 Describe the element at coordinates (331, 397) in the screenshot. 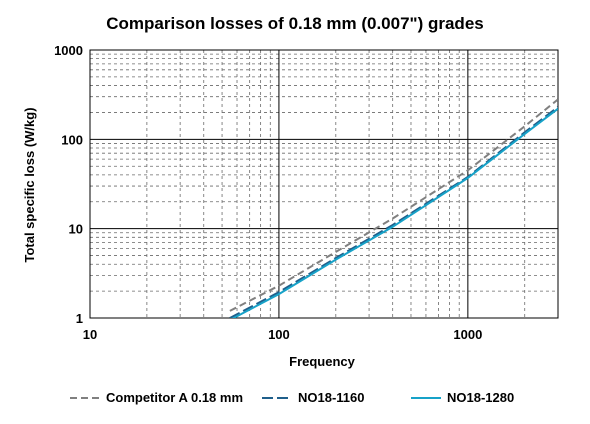

I see `legend-label-2: NO18-1160` at that location.